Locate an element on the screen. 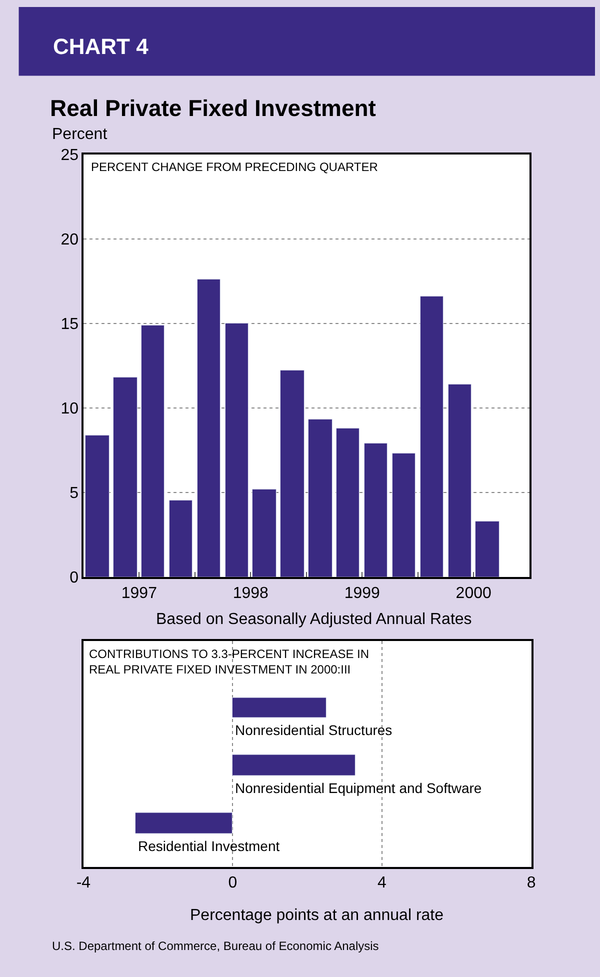 The width and height of the screenshot is (600, 977). y-tick-label: Nonresidential Equipment and Software is located at coordinates (358, 788).